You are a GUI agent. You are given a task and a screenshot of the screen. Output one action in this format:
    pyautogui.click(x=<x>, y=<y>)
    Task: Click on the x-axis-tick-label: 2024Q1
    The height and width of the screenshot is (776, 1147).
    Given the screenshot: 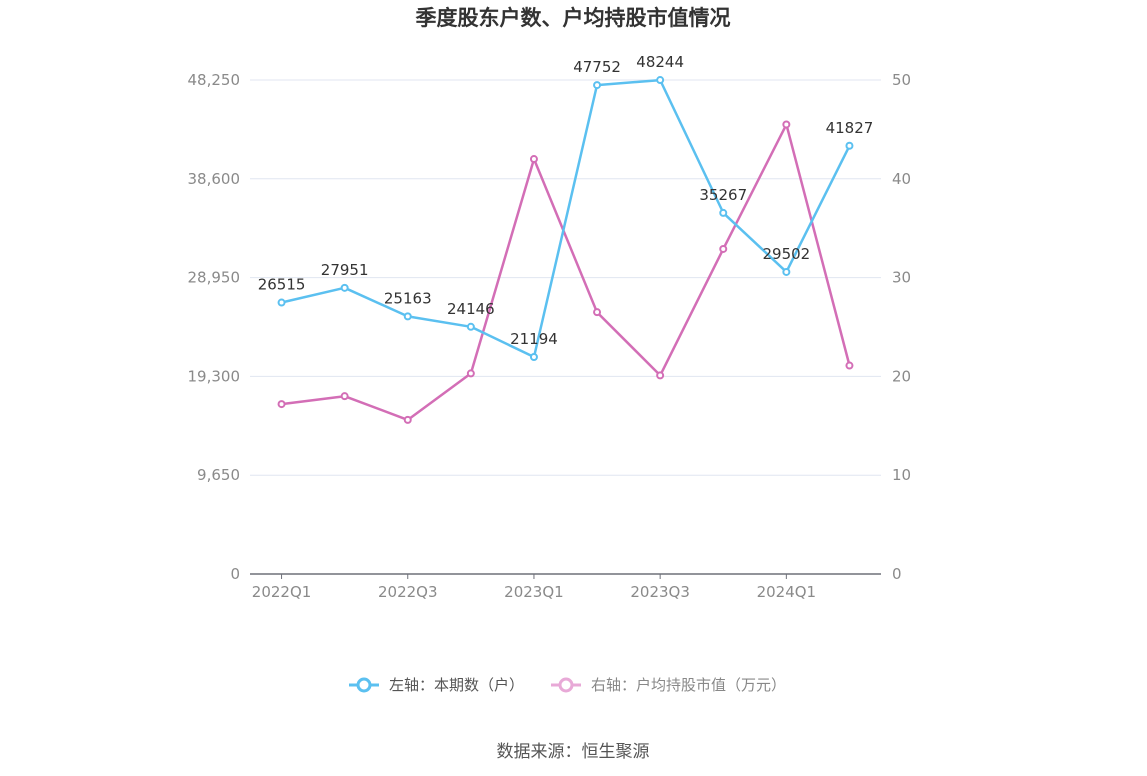 What is the action you would take?
    pyautogui.click(x=787, y=592)
    